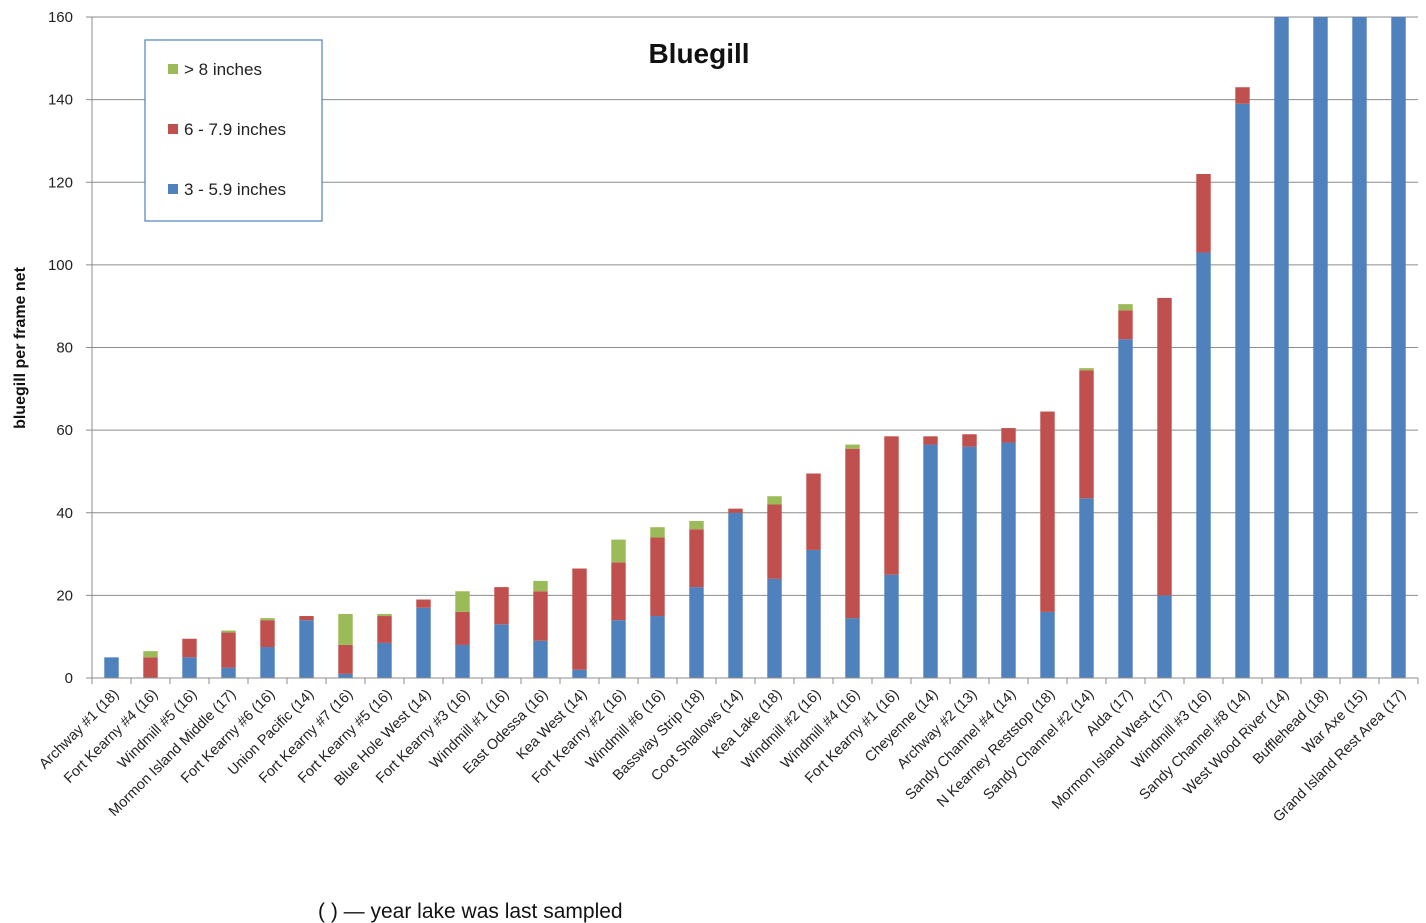 This screenshot has width=1426, height=923. What do you see at coordinates (20, 347) in the screenshot?
I see `y-axis-label: bluegill per frame net` at bounding box center [20, 347].